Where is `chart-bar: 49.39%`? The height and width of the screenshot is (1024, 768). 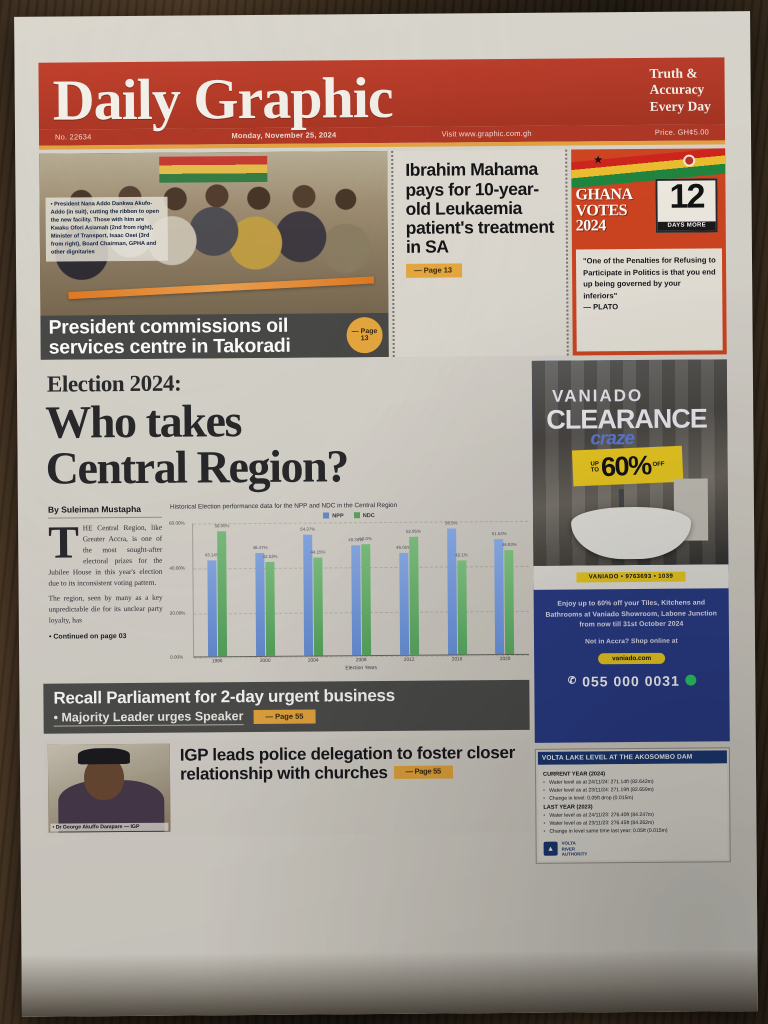 chart-bar: 49.39% is located at coordinates (355, 596).